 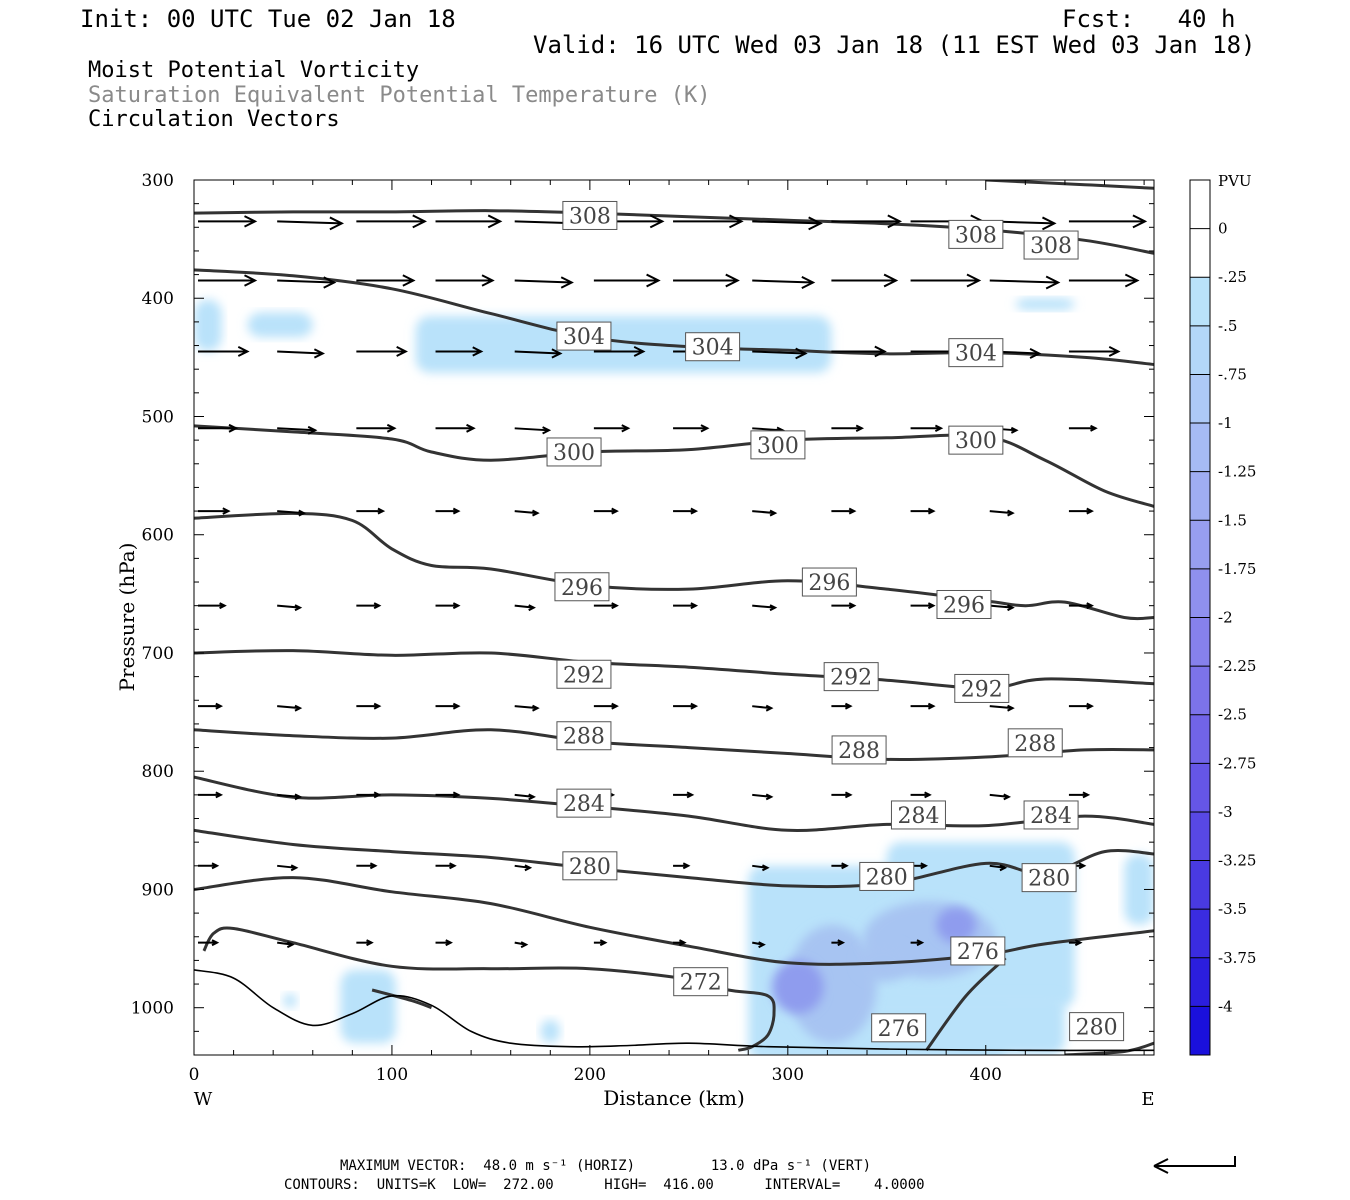 I want to click on x-tick-label: 400, so click(x=986, y=1075).